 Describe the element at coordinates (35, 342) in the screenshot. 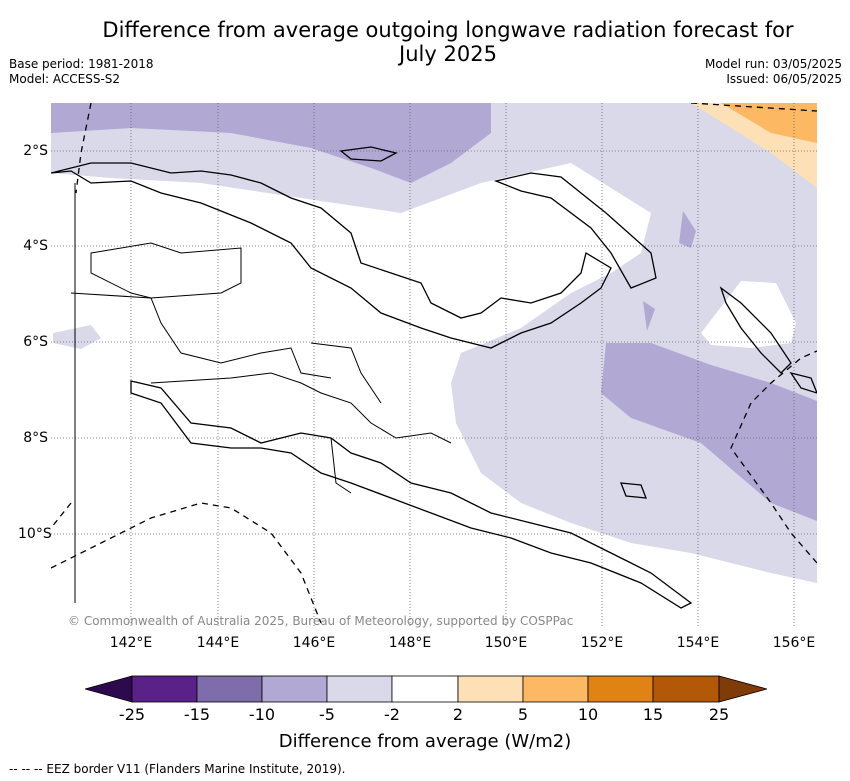

I see `lat-label: 6°S` at that location.